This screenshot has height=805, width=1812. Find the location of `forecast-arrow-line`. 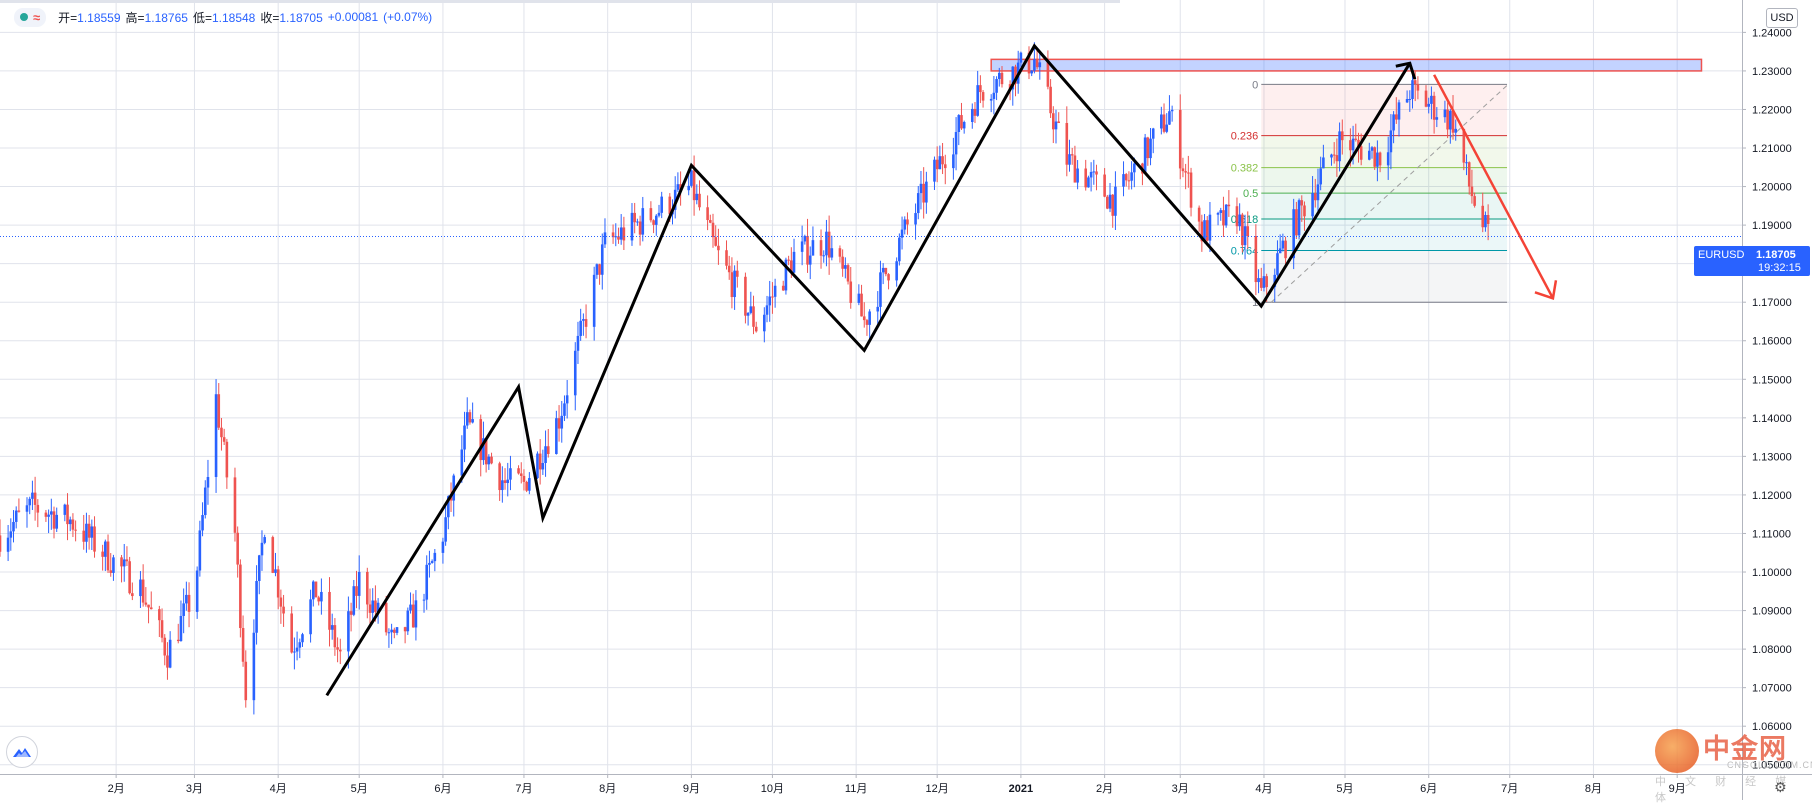

forecast-arrow-line is located at coordinates (1494, 186).